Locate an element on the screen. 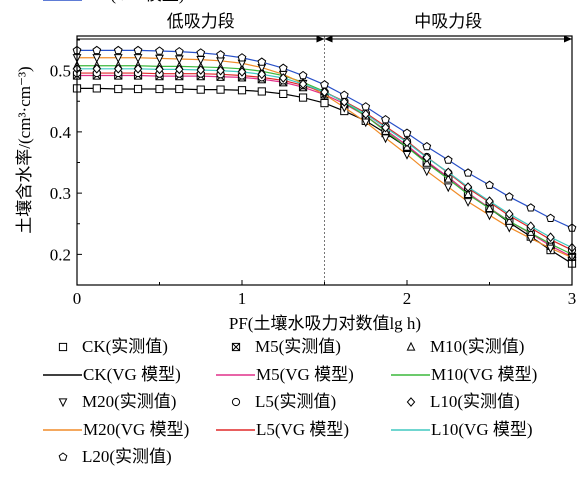  region-label: 中吸力段 is located at coordinates (448, 22).